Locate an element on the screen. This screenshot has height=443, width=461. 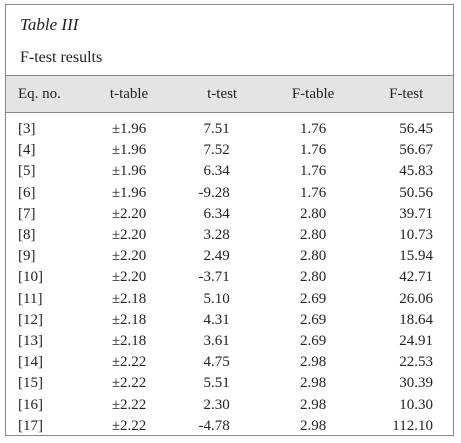
table-row: [12] ±2.18 4.31 2.69 18.64 is located at coordinates (229, 320).